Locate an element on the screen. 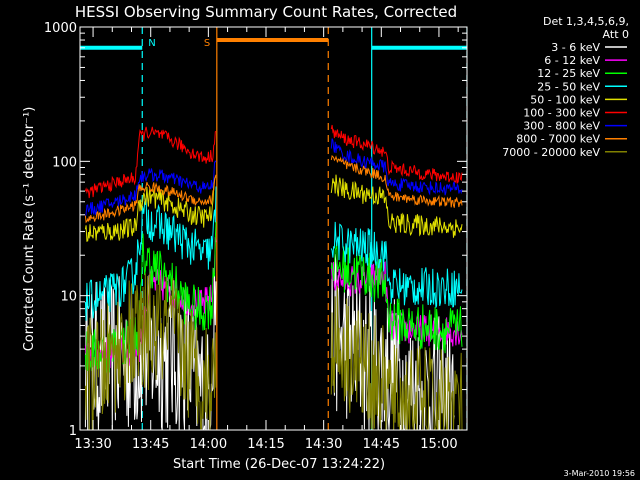  night-label-0: N is located at coordinates (151, 43).